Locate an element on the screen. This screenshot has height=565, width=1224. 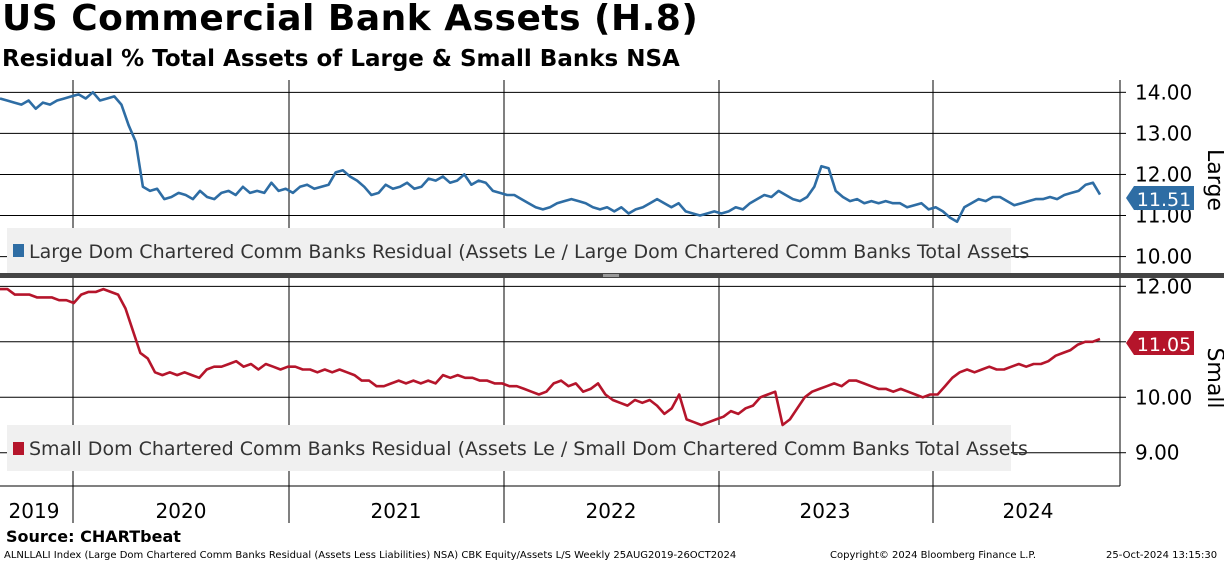
legend-large-swatch is located at coordinates (18, 250).